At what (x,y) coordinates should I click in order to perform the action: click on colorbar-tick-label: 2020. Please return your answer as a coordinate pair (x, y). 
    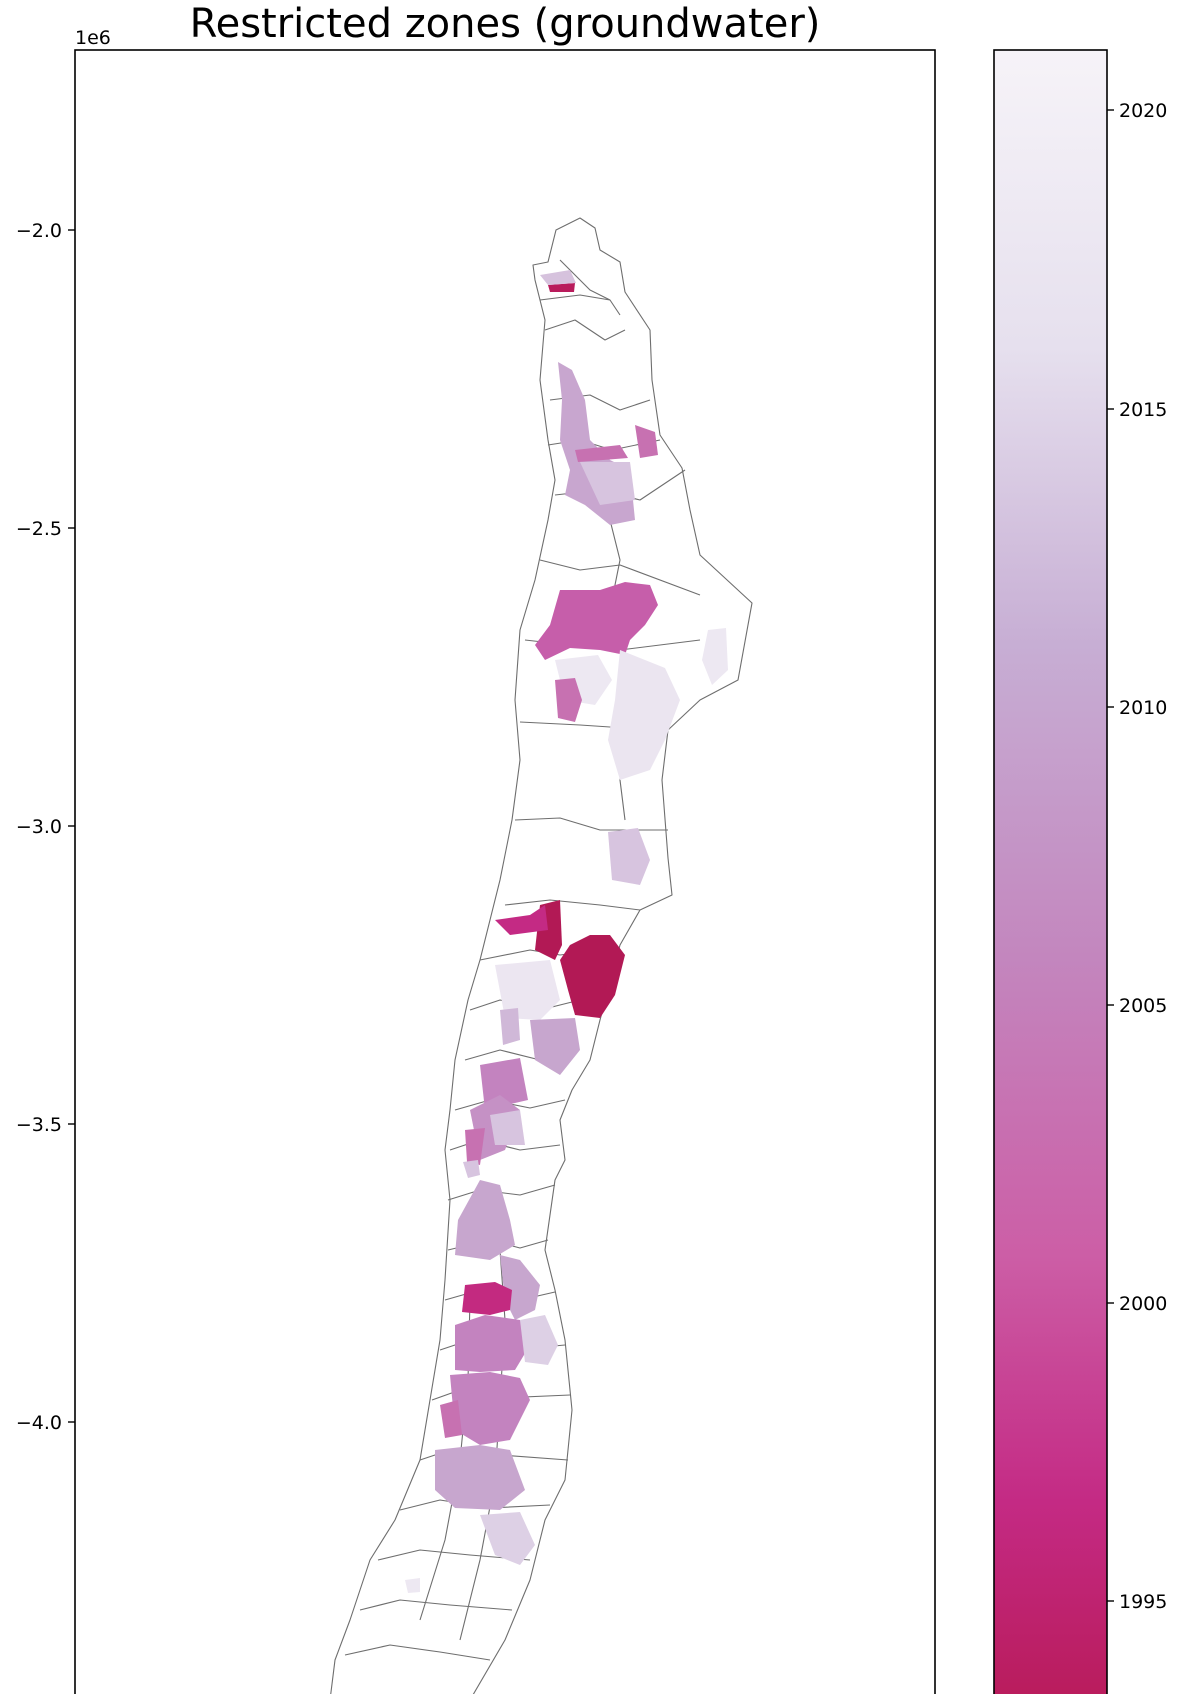
    Looking at the image, I should click on (1143, 111).